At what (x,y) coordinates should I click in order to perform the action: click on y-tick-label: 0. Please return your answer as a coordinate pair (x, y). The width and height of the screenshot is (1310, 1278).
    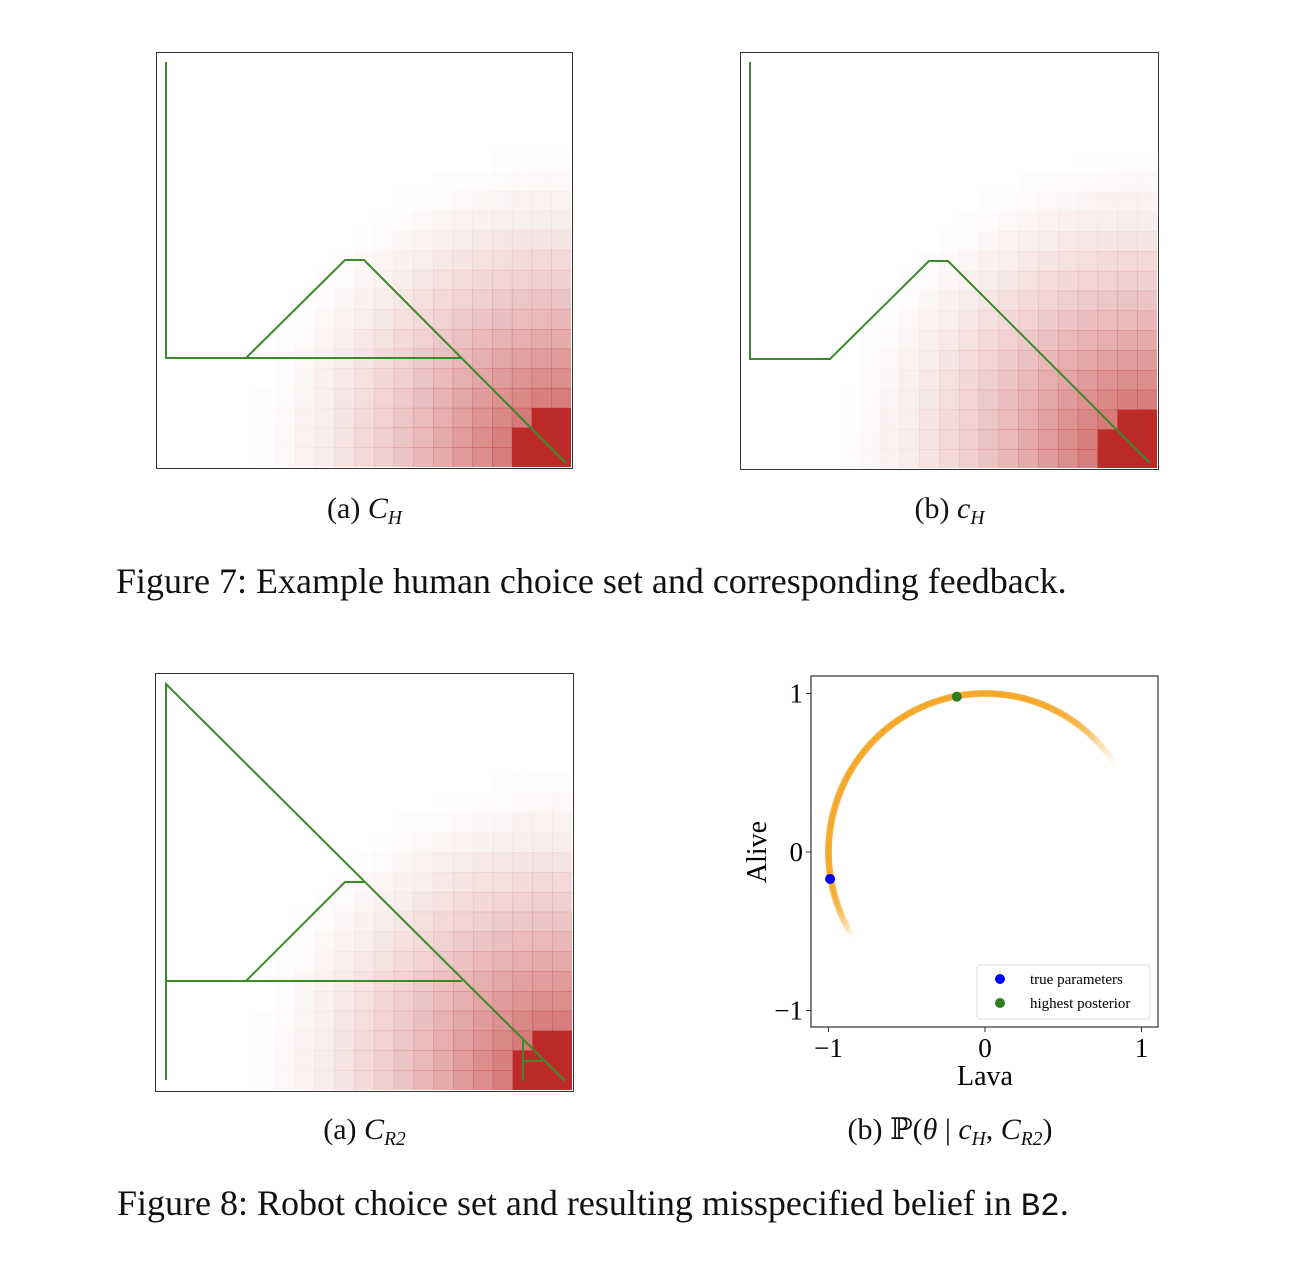
    Looking at the image, I should click on (797, 852).